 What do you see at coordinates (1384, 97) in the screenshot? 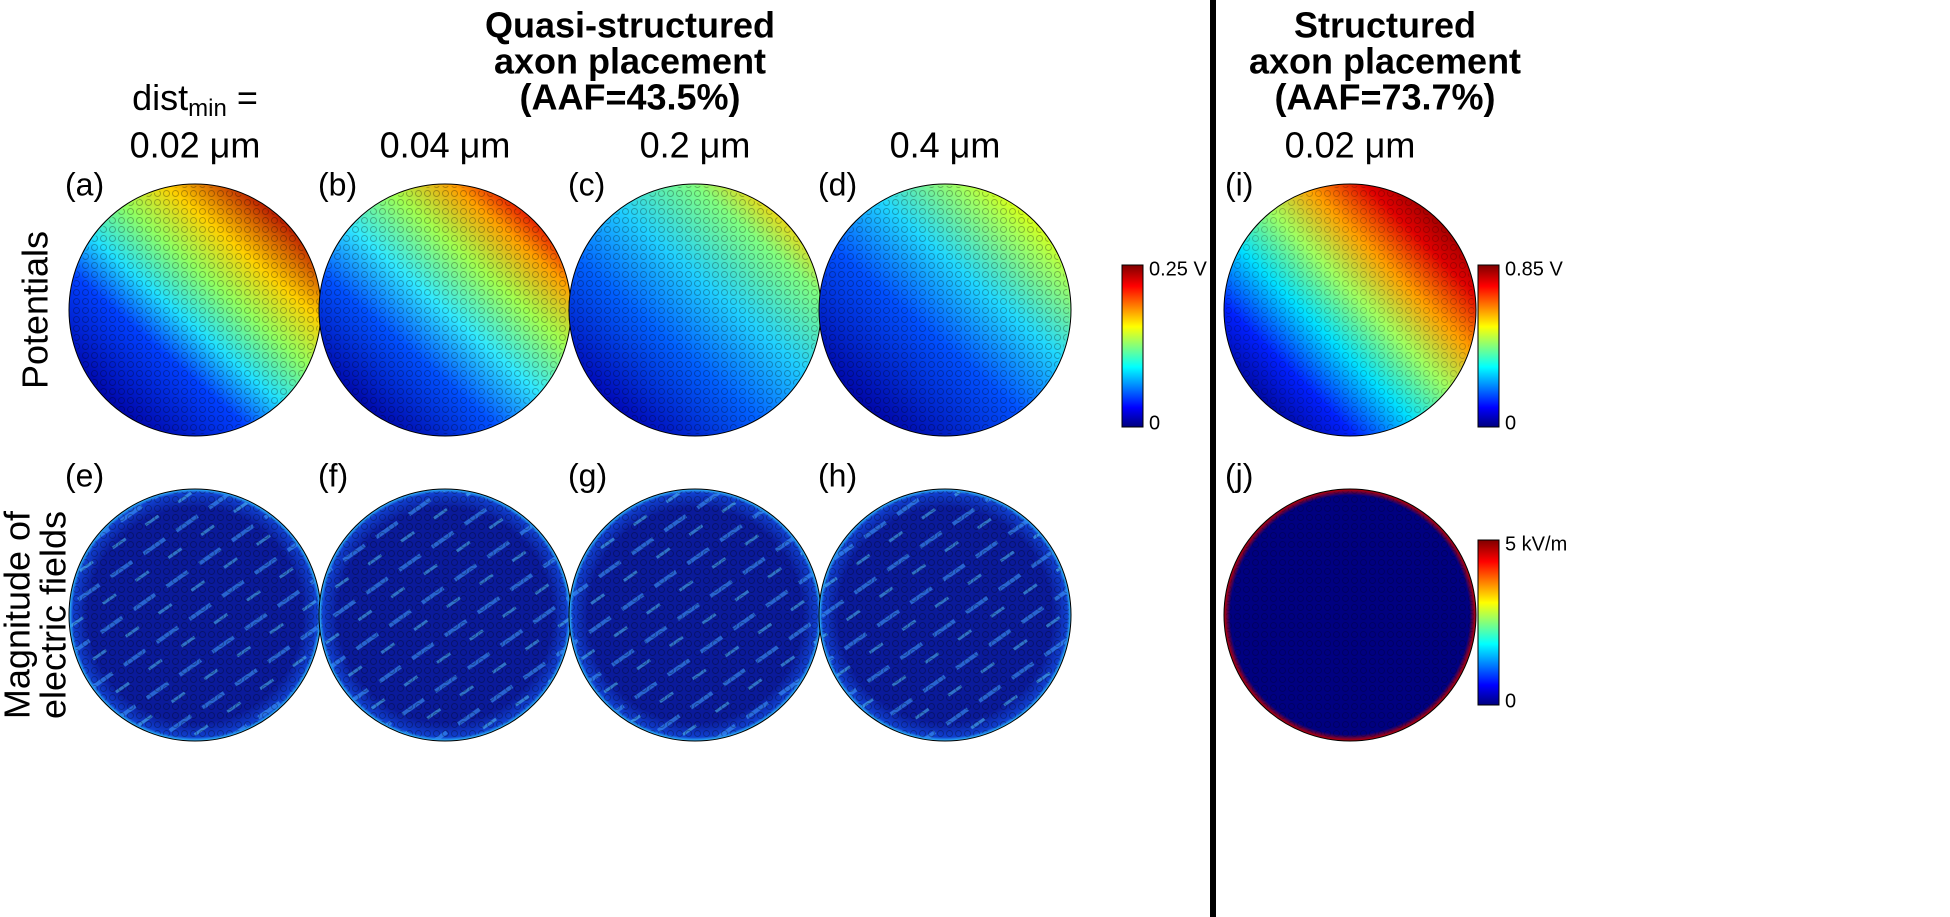
I see `header: (AAF=73.7%)` at bounding box center [1384, 97].